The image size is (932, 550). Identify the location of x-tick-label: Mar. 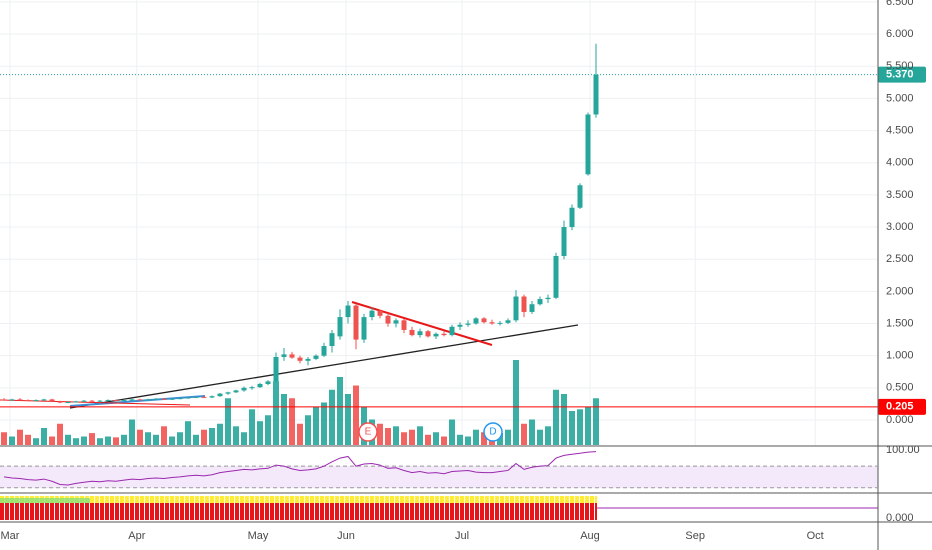
(10, 536).